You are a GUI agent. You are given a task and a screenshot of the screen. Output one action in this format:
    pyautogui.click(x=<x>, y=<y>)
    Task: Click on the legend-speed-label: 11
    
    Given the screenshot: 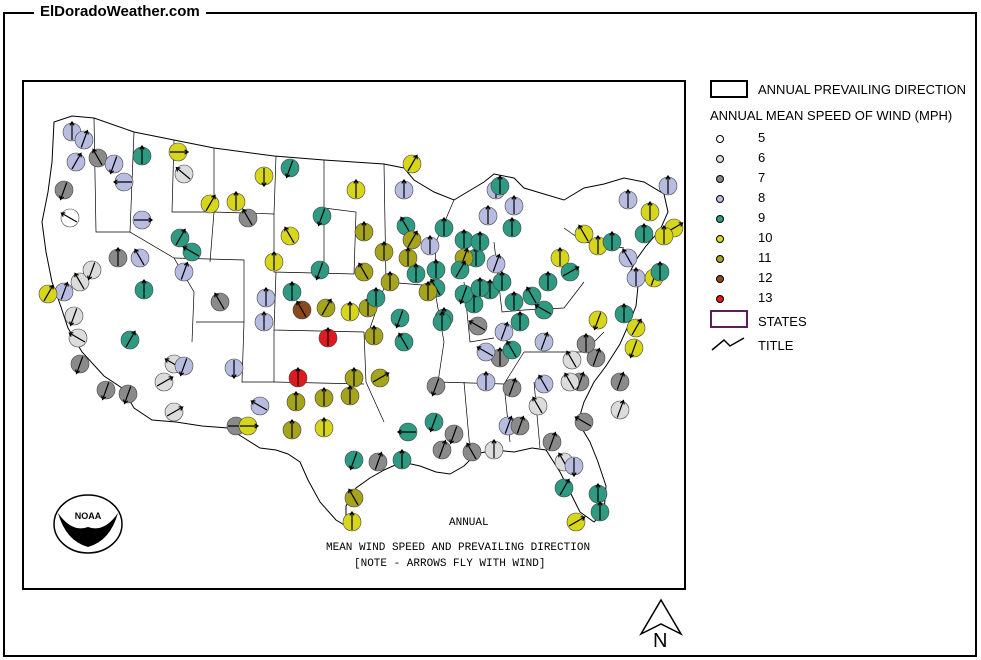 What is the action you would take?
    pyautogui.click(x=765, y=257)
    